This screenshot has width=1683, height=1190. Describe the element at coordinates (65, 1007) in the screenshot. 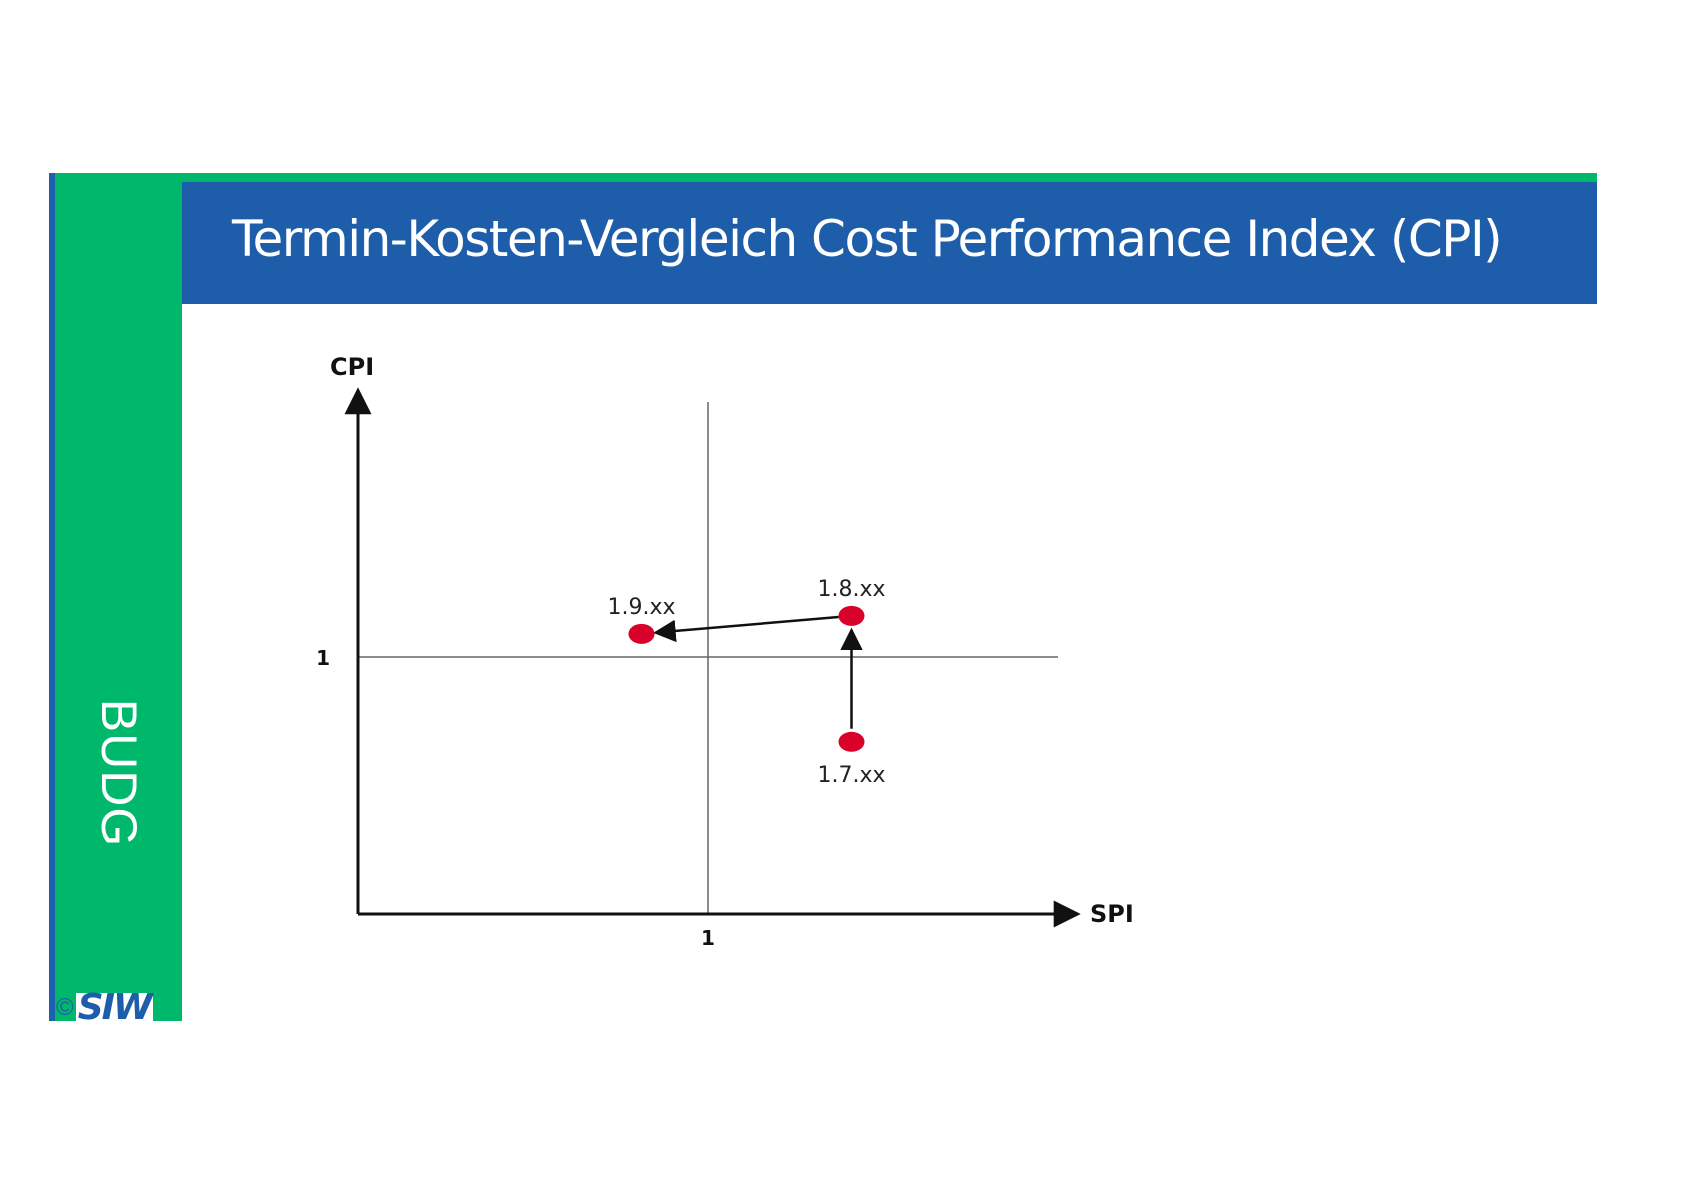

I see `copyright-symbol: ©` at that location.